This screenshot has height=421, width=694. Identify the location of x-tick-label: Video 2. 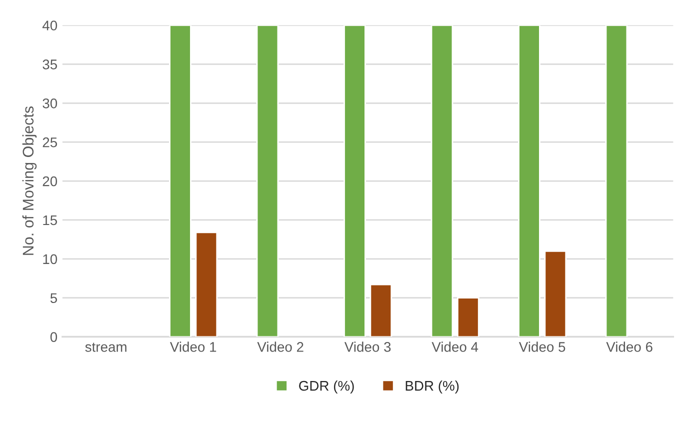
(280, 347).